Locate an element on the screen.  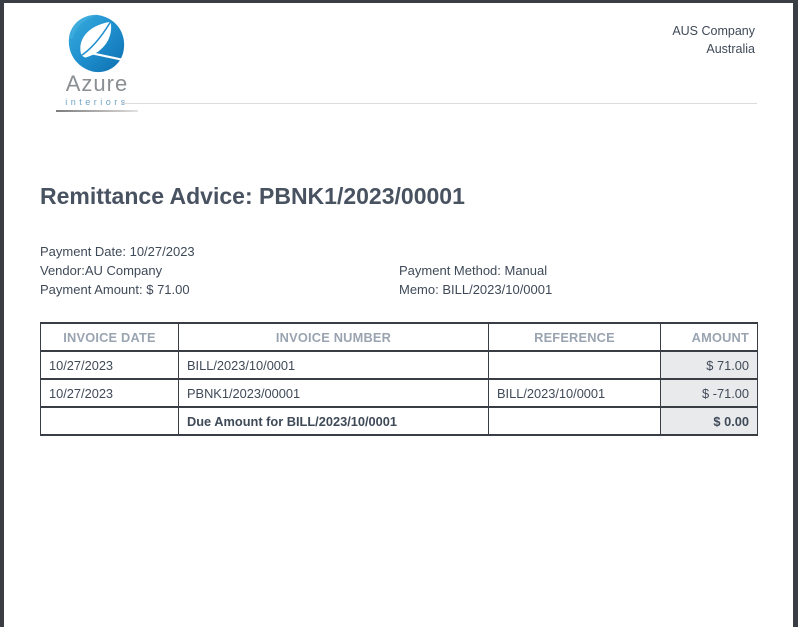
table-row: 10/27/2023 BILL/2023/10/0001 $ 71.00 is located at coordinates (399, 365).